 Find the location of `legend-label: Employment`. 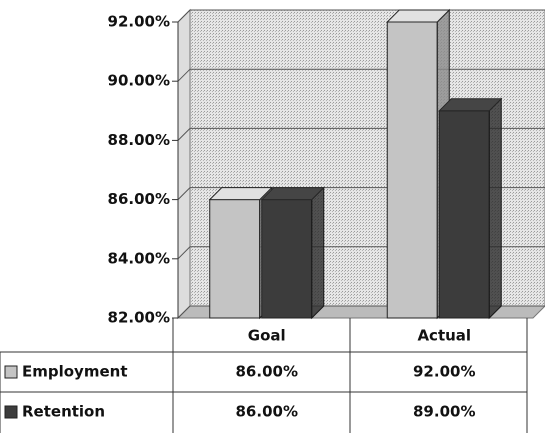

legend-label: Employment is located at coordinates (75, 372).